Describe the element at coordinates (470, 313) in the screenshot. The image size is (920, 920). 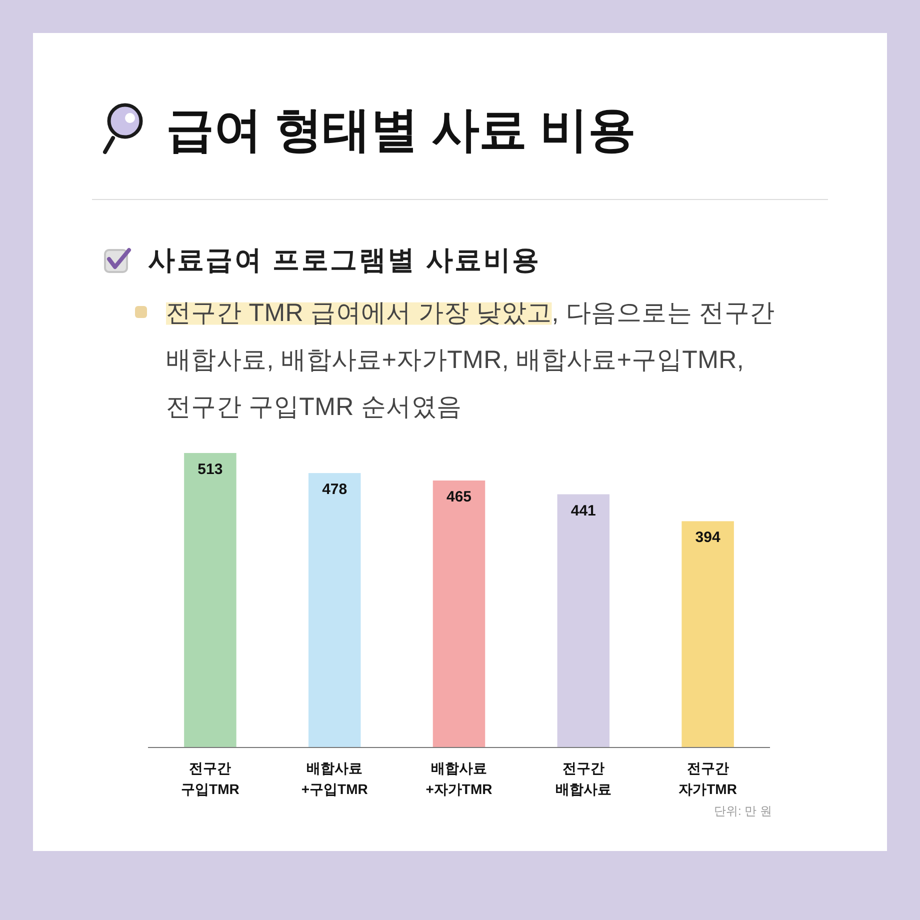
I see `text: 전구간 TMR 급여에서 가장 낮았고, 다음으로는 전구간` at that location.